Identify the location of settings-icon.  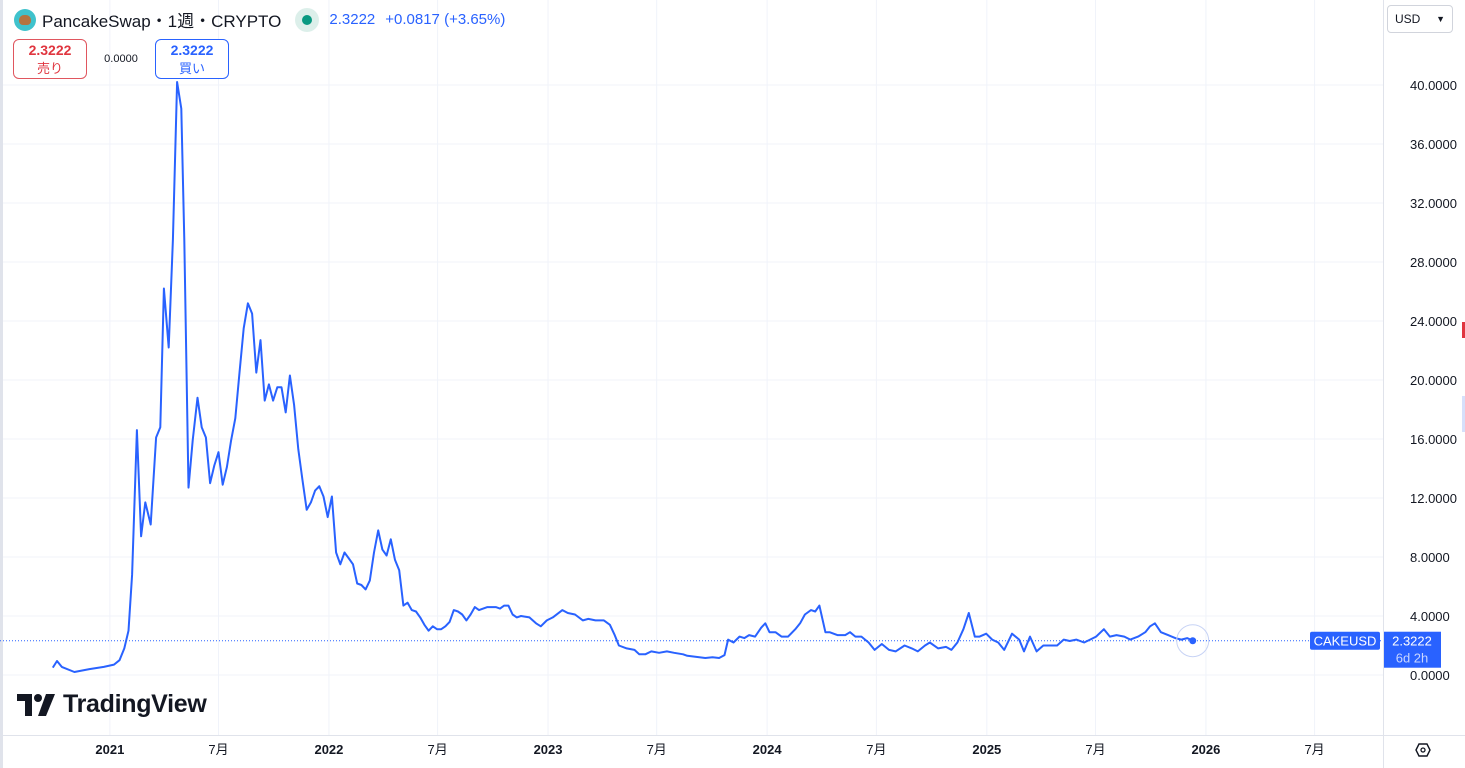
(1423, 750).